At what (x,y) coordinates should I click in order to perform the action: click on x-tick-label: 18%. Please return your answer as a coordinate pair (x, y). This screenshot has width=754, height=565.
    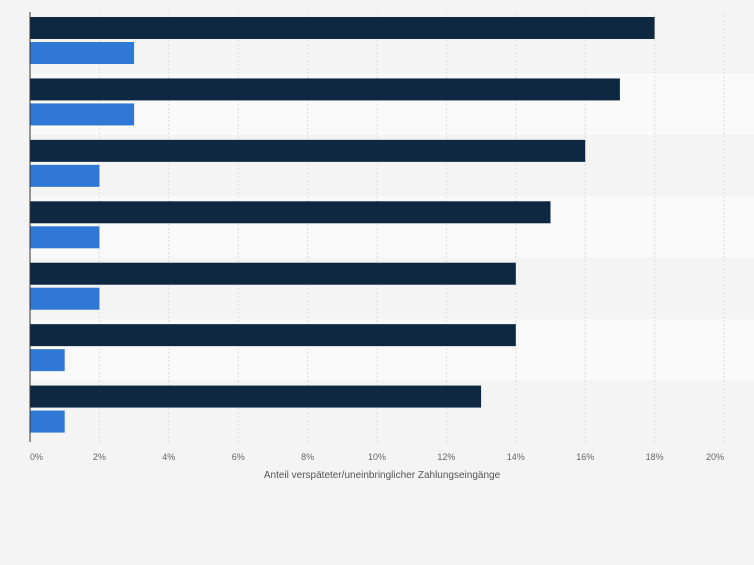
    Looking at the image, I should click on (655, 457).